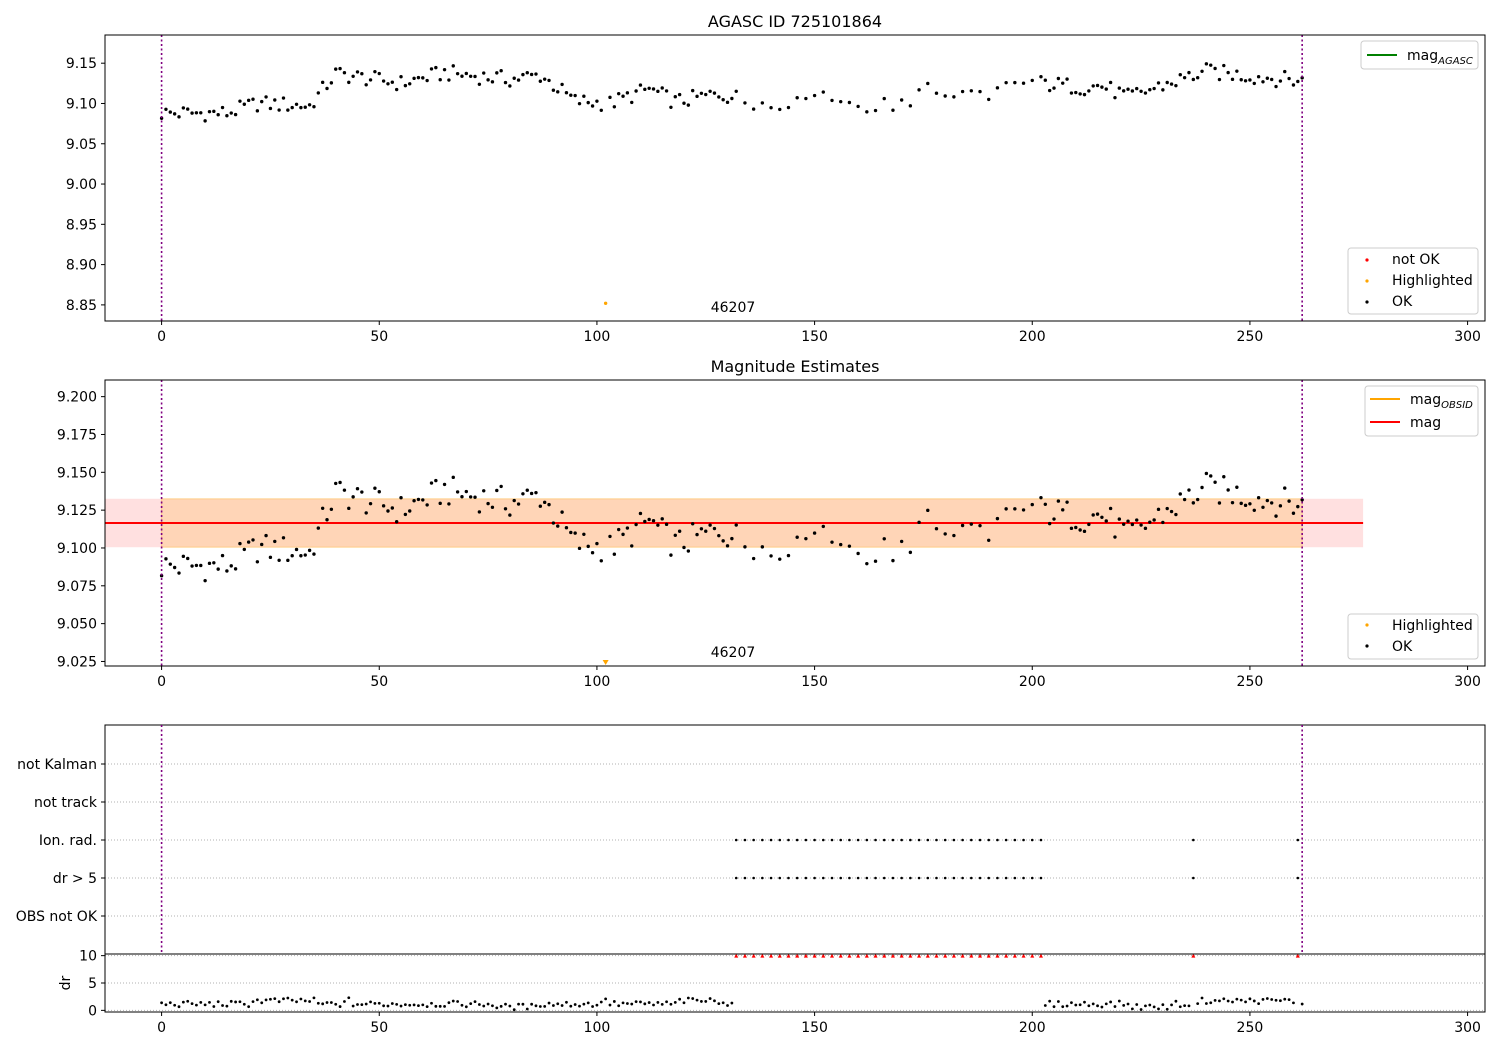  What do you see at coordinates (795, 21) in the screenshot?
I see `panel1-title: AGASC ID 725101864` at bounding box center [795, 21].